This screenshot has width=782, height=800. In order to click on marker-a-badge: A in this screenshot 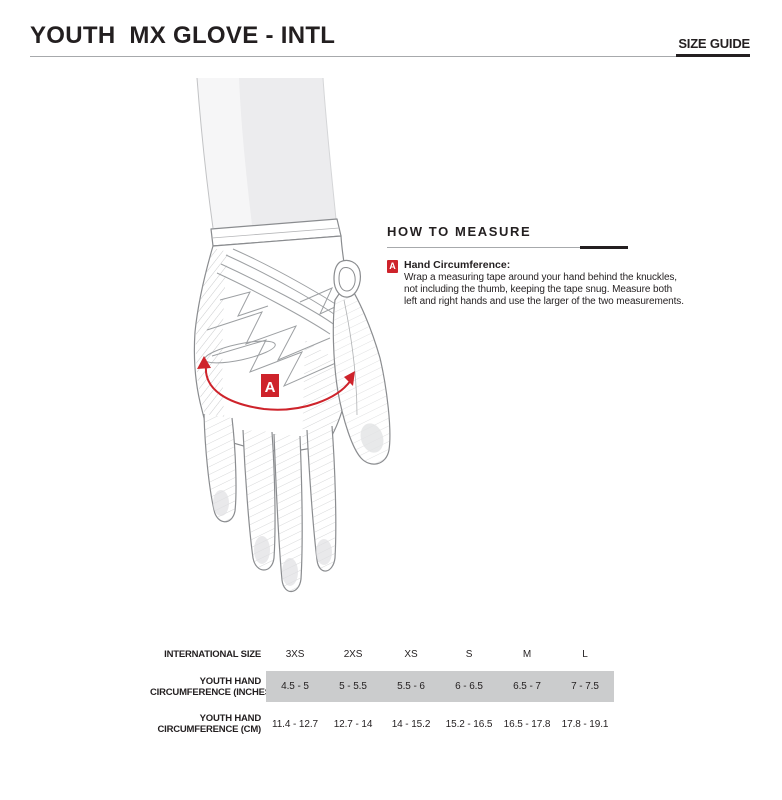, I will do `click(270, 385)`.